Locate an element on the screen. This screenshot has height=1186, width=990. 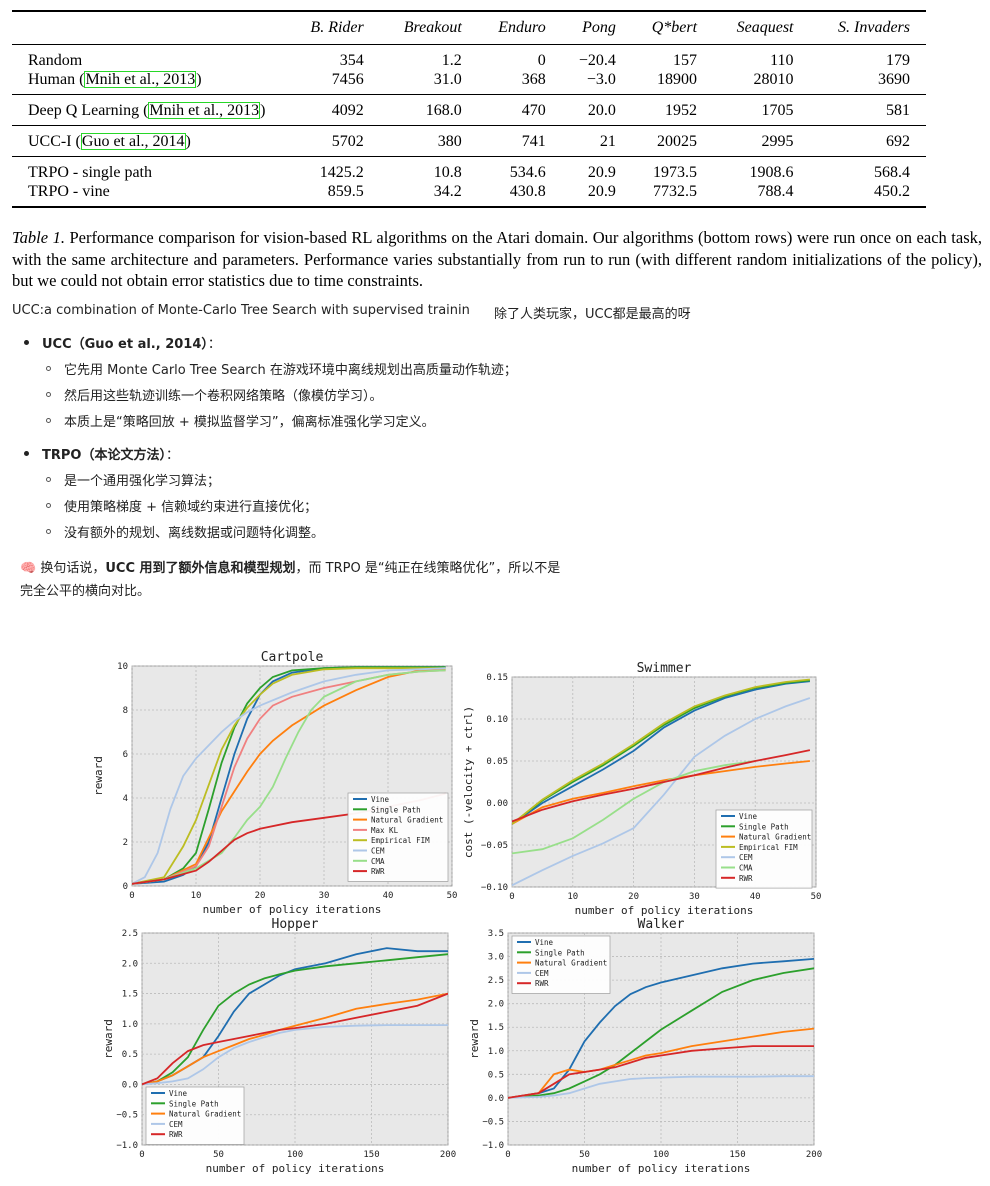
x-tick-label: 100 is located at coordinates (661, 1155).